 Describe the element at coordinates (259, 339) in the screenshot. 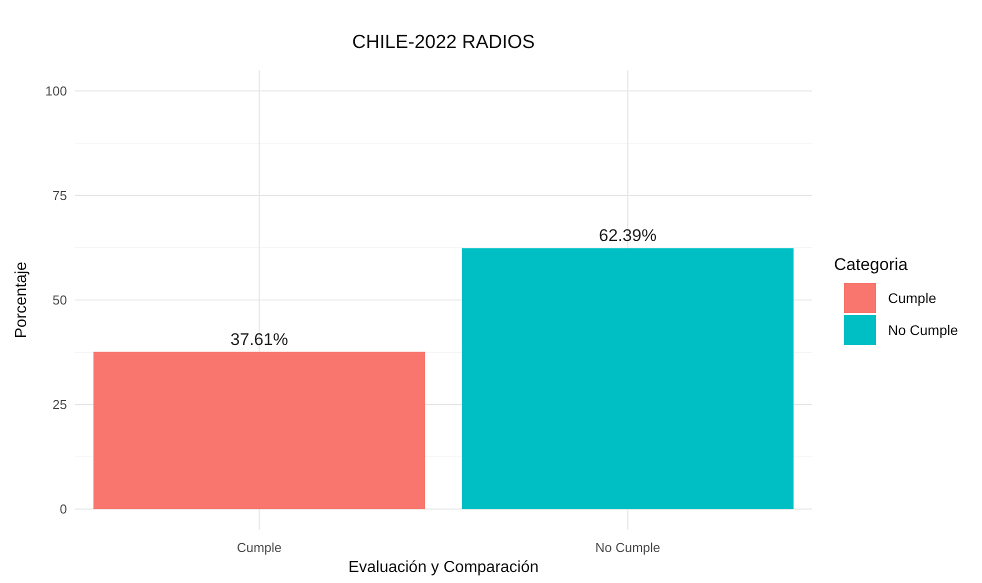

I see `text: 37.61%` at that location.